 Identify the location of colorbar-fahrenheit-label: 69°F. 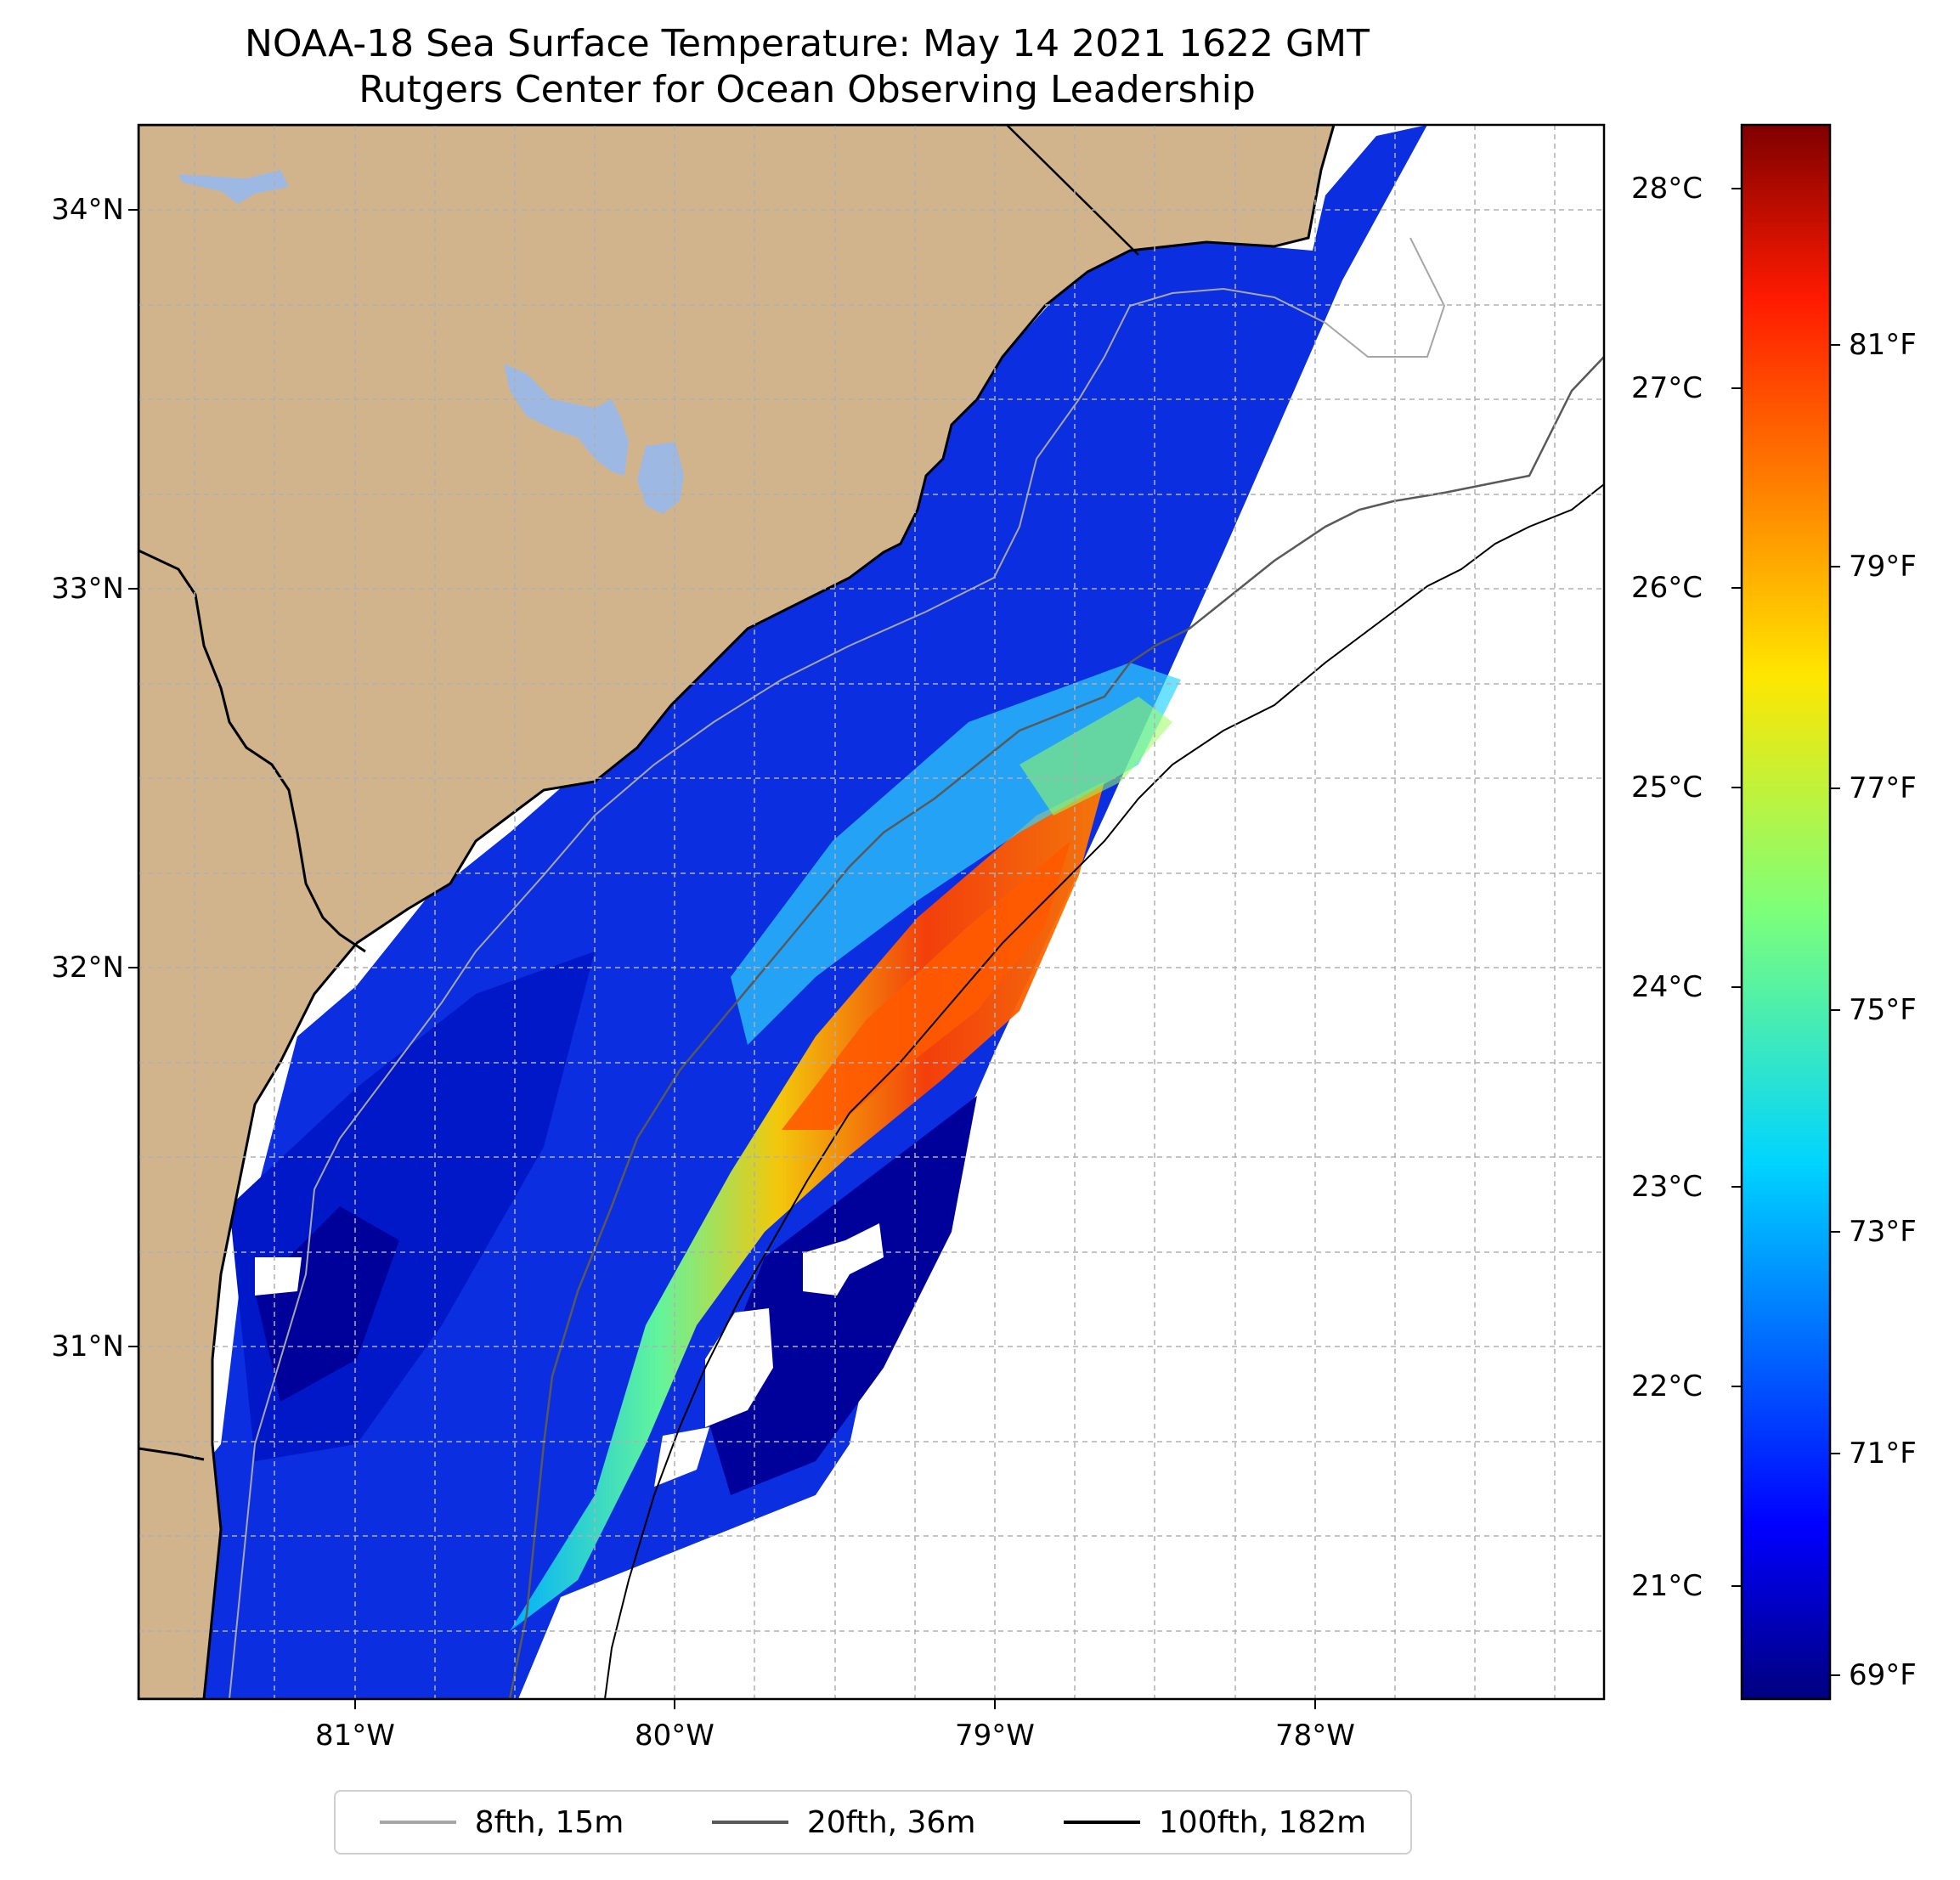
(1883, 1675).